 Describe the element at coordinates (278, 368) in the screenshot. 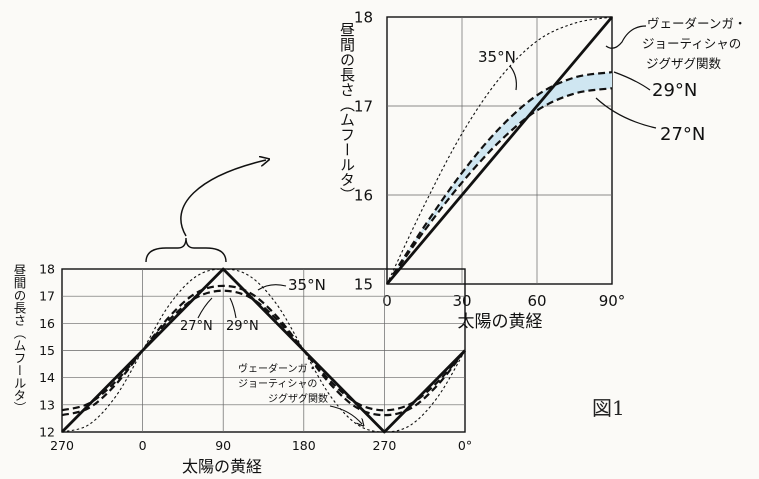

I see `year-annotation-zigzag-1: ヴェーダーンガ・` at that location.